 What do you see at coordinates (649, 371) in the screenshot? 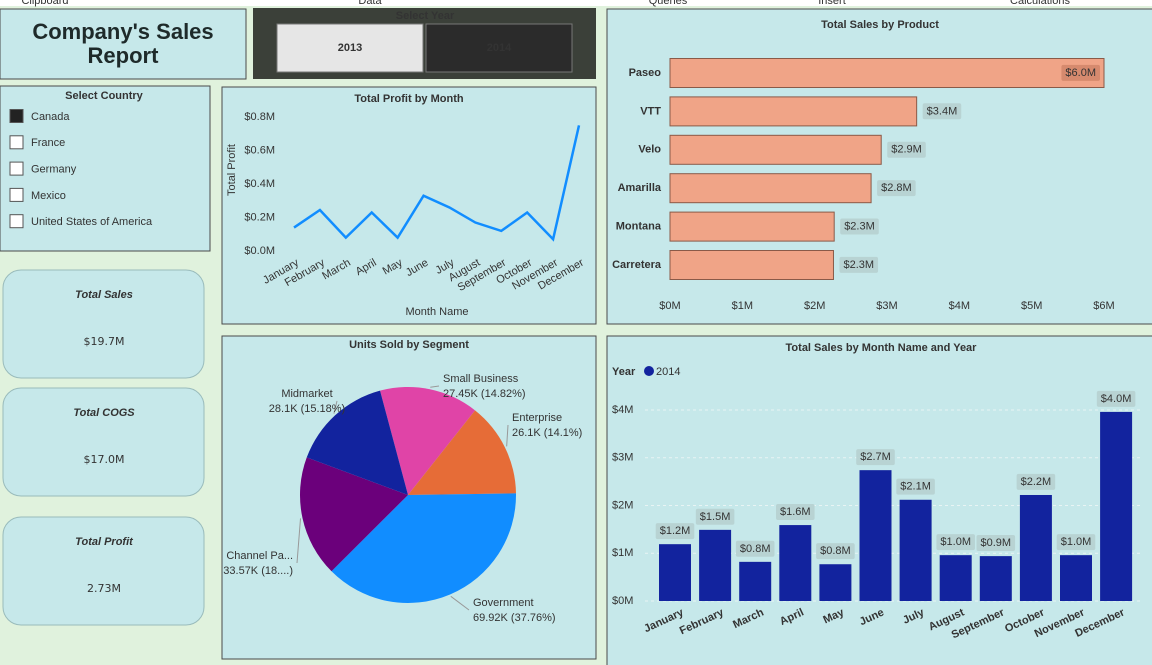
I see `legend-marker` at bounding box center [649, 371].